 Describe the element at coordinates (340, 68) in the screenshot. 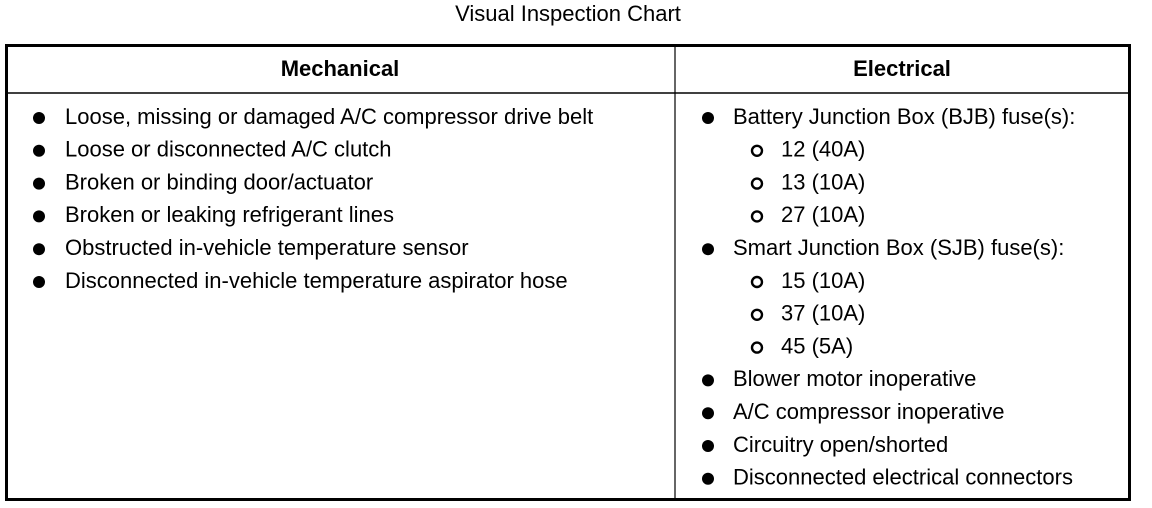

I see `header: Mechanical` at that location.